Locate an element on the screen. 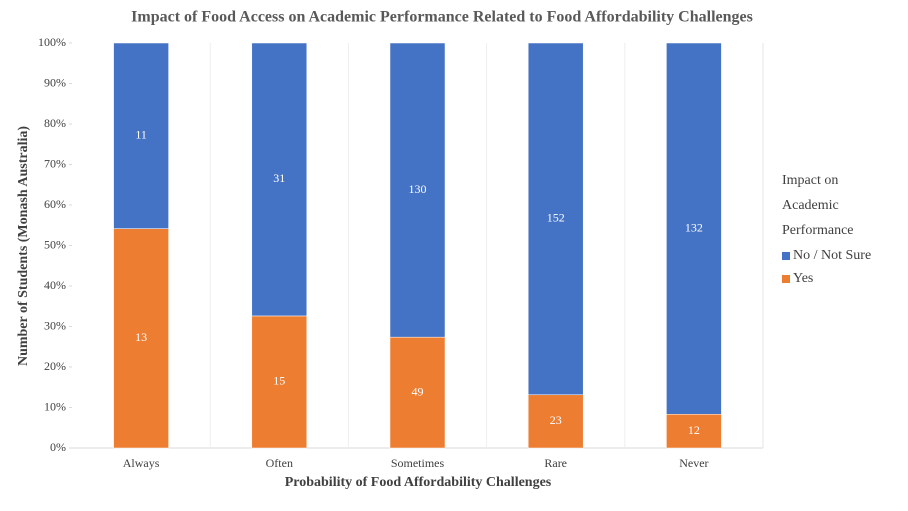 Image resolution: width=908 pixels, height=511 pixels. data-label: 152 is located at coordinates (556, 218).